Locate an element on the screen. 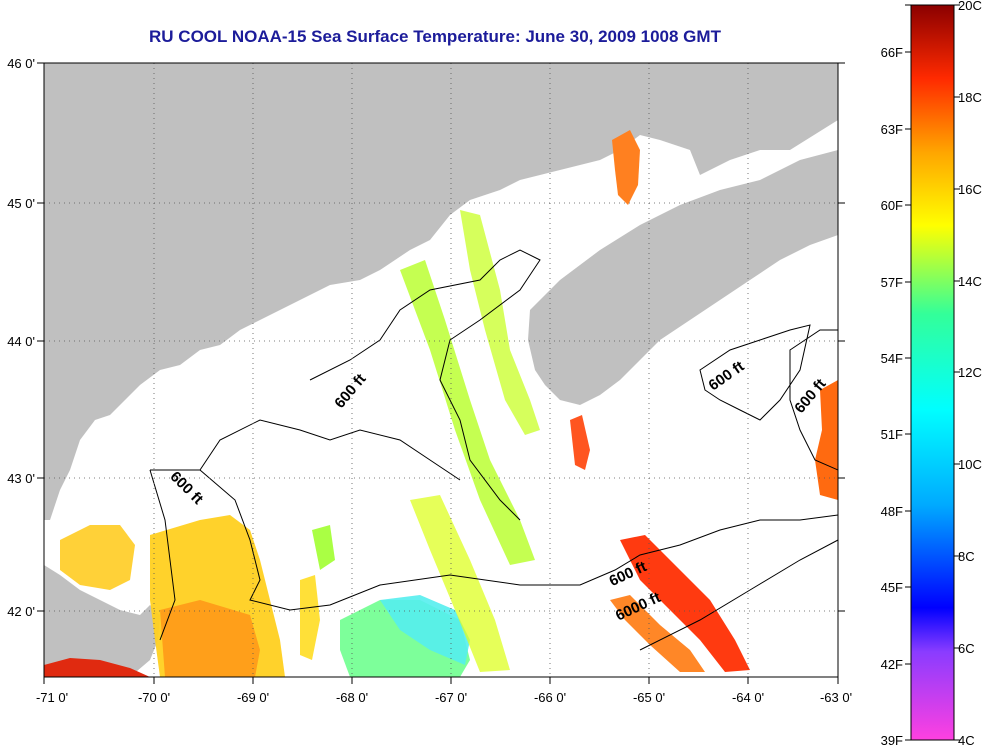  contour-600ft-basin is located at coordinates (425, 385).